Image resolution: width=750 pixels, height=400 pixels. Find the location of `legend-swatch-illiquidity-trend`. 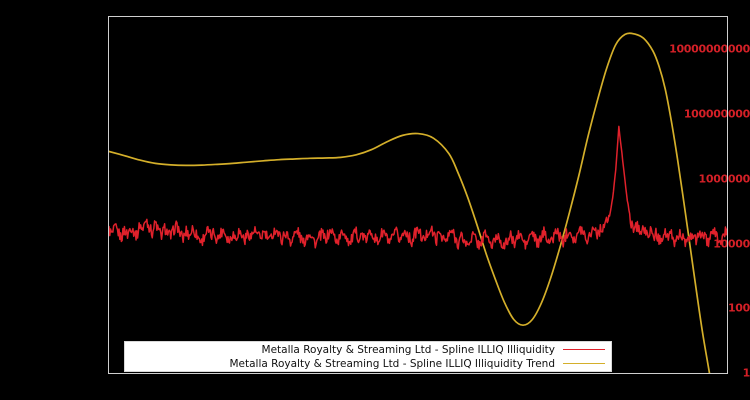

legend-swatch-illiquidity-trend is located at coordinates (584, 363).